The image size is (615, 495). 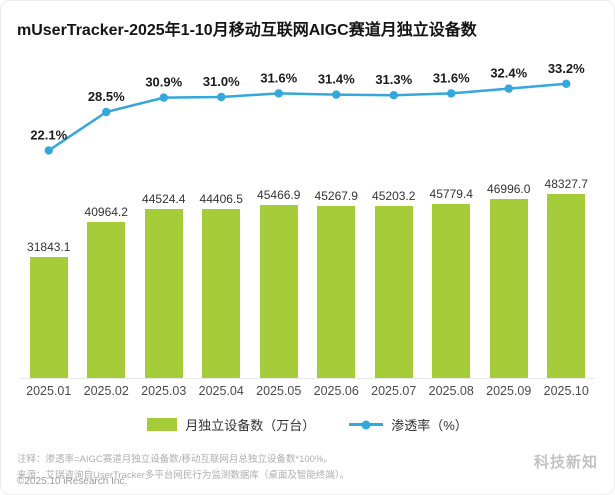 I want to click on bar-value-label: 45203.2, so click(x=394, y=196).